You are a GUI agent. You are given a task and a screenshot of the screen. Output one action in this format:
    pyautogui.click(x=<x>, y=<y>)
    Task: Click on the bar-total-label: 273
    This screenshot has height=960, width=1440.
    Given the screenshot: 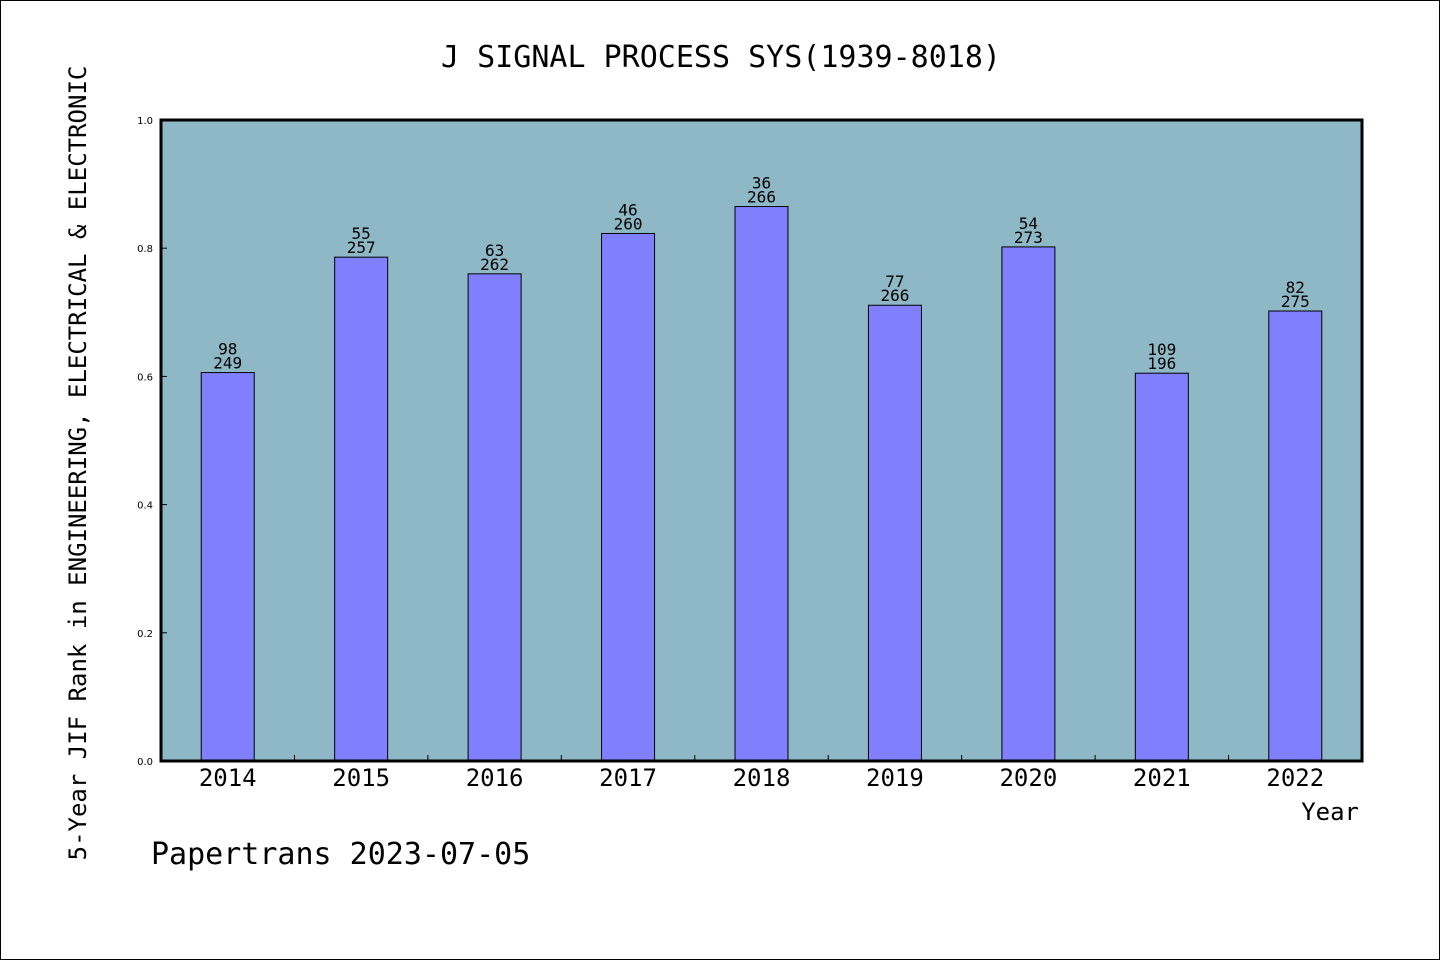 What is the action you would take?
    pyautogui.click(x=1028, y=237)
    